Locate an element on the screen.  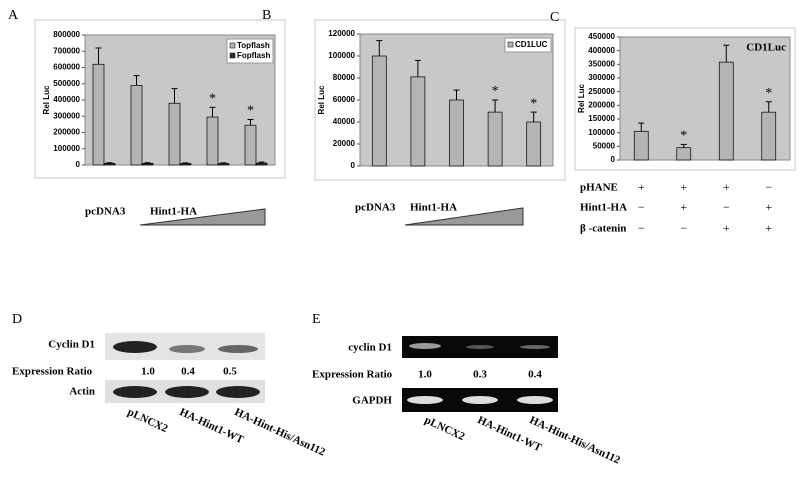
ratio: 0.4 is located at coordinates (188, 372).